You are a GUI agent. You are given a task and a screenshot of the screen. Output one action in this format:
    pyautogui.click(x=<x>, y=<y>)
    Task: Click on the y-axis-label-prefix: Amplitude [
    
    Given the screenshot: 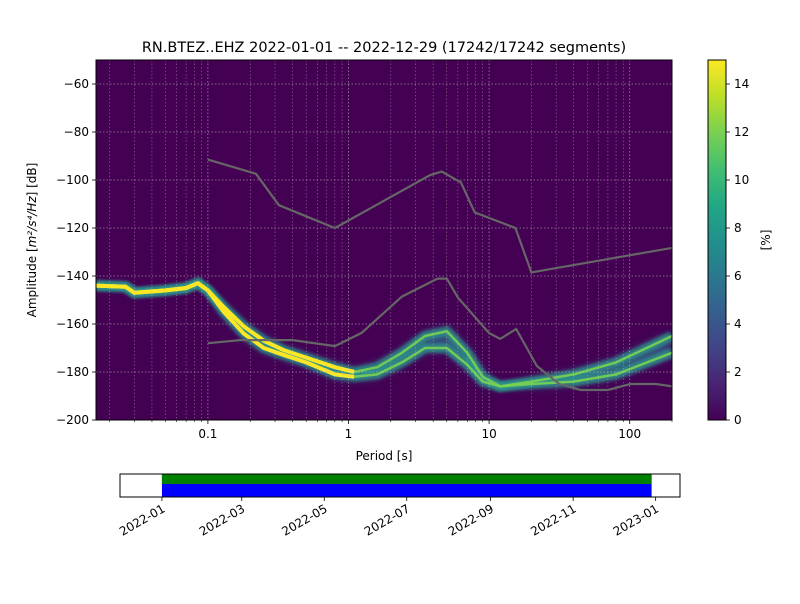 What is the action you would take?
    pyautogui.click(x=32, y=282)
    